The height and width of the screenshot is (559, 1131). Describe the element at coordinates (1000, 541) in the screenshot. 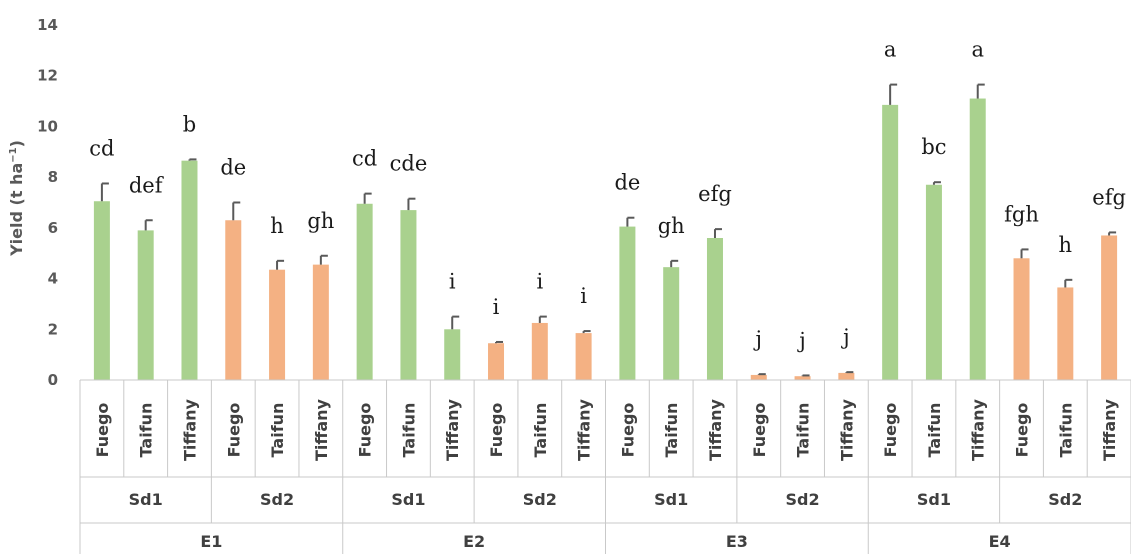

I see `environment-tick-label: E4` at that location.